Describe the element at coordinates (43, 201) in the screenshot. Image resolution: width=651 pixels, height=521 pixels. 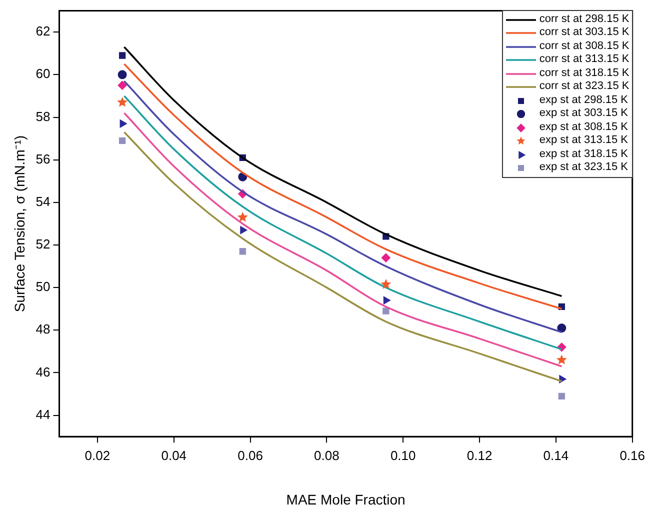
I see `y-tick-label: 54` at that location.